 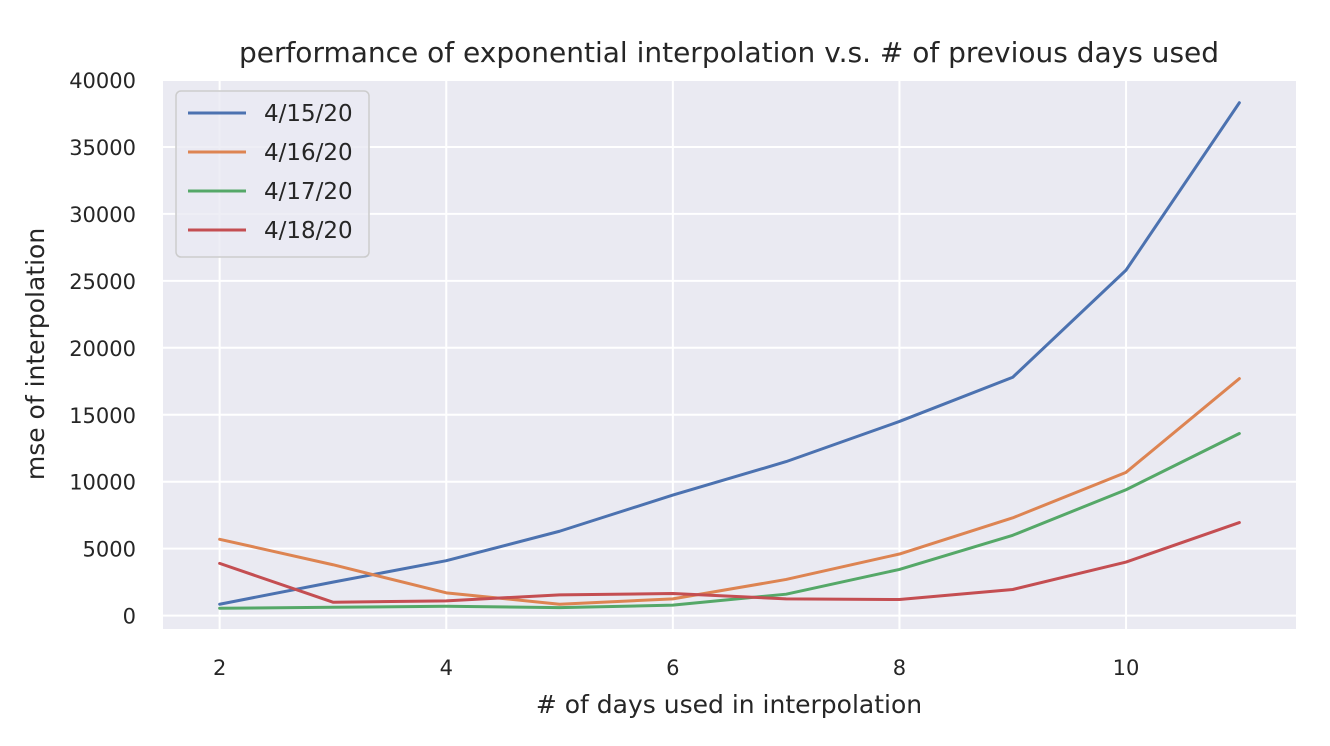 I want to click on y-tick-label: 0, so click(x=129, y=617).